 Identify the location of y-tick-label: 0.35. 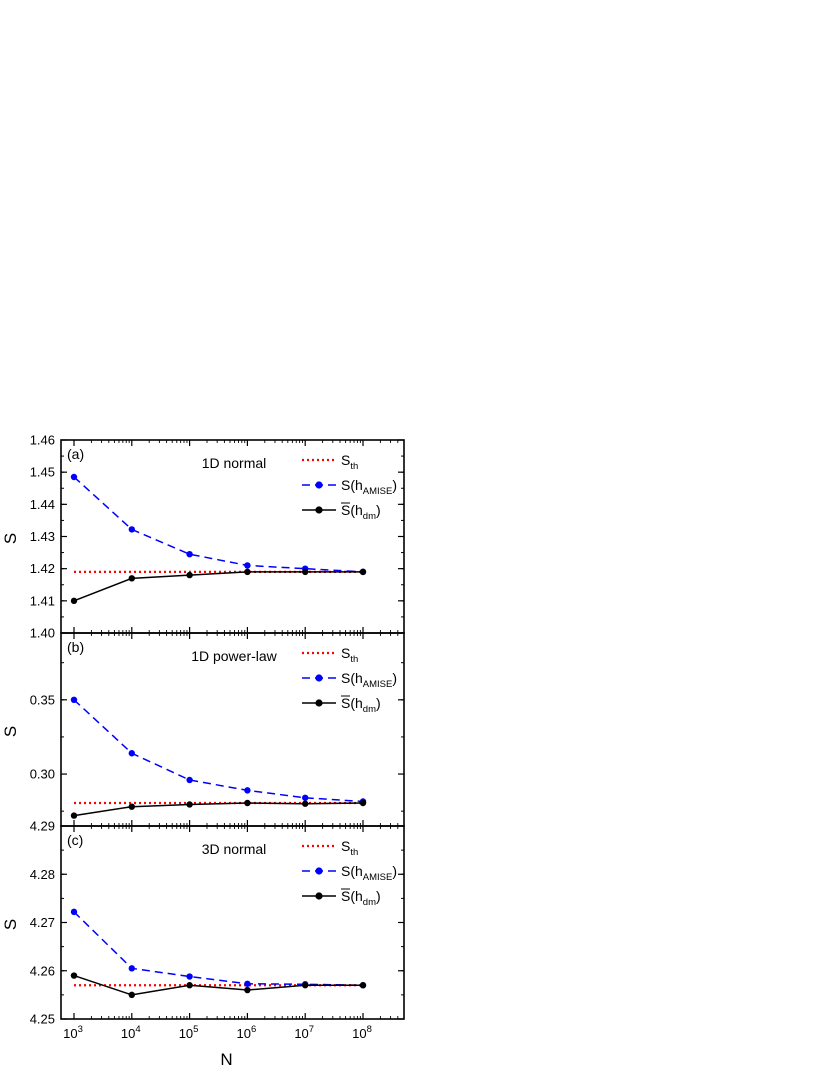
(42, 699).